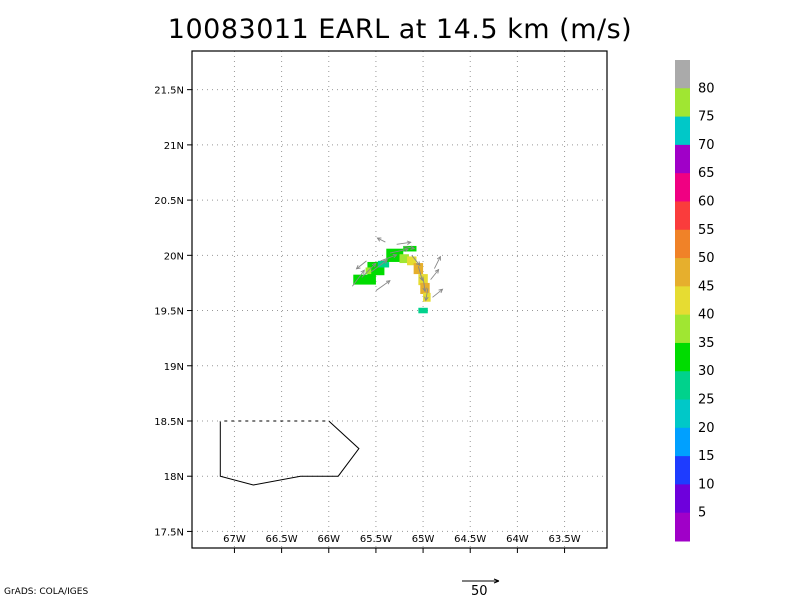 This screenshot has width=800, height=600. What do you see at coordinates (706, 88) in the screenshot?
I see `colorbar-label: 80` at bounding box center [706, 88].